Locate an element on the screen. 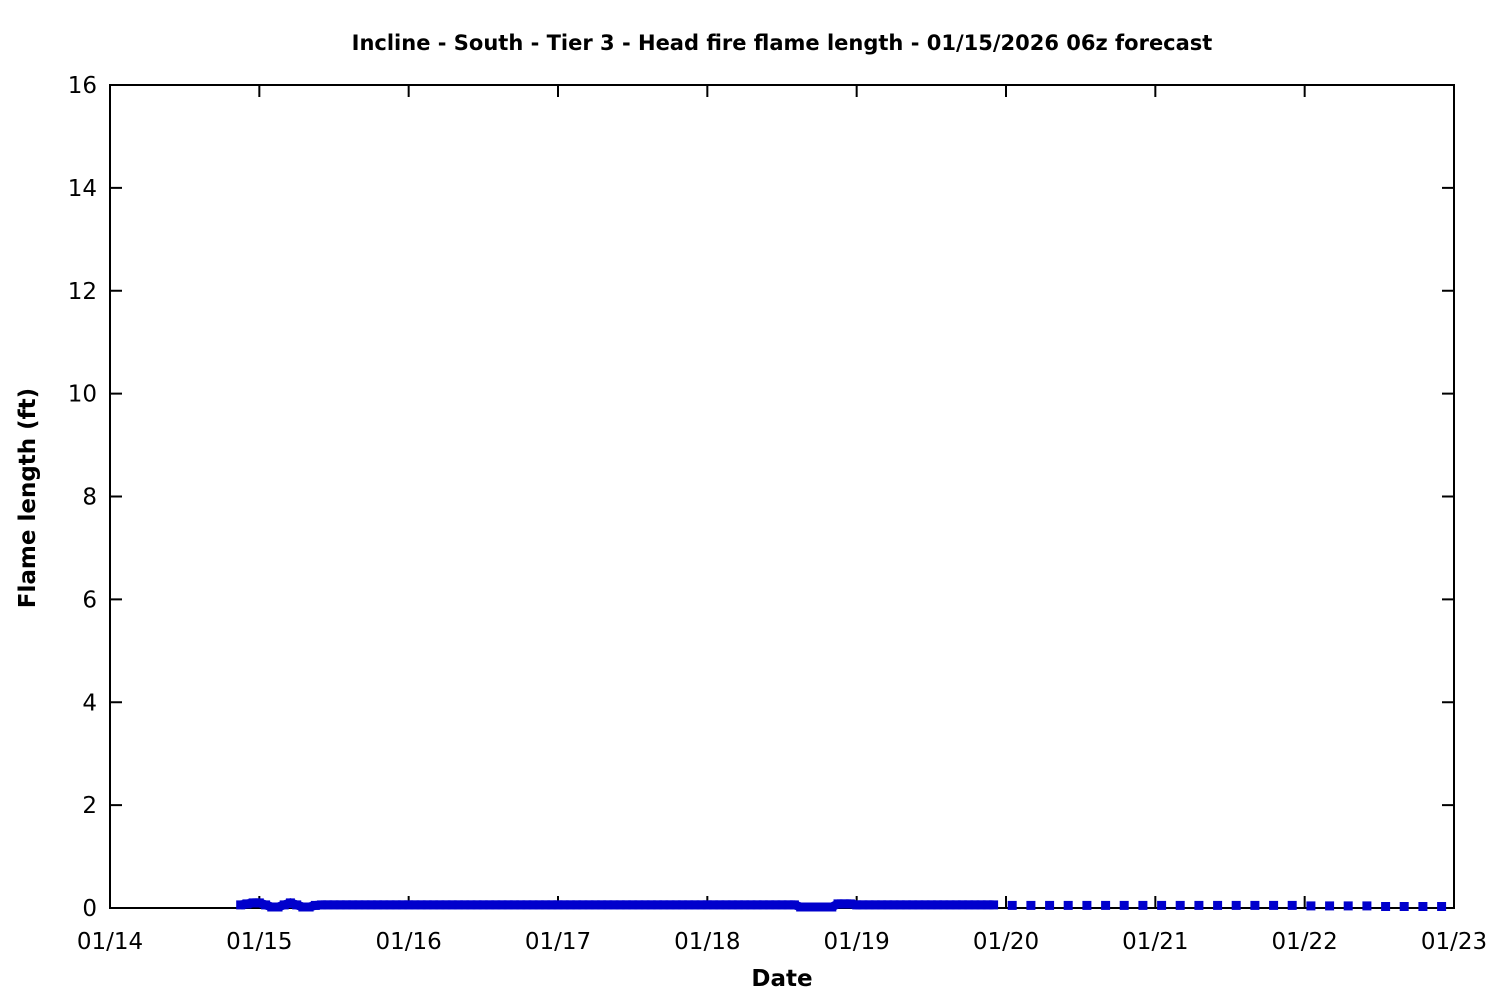 The image size is (1500, 1000). x-tick-label: 01/15 is located at coordinates (259, 942).